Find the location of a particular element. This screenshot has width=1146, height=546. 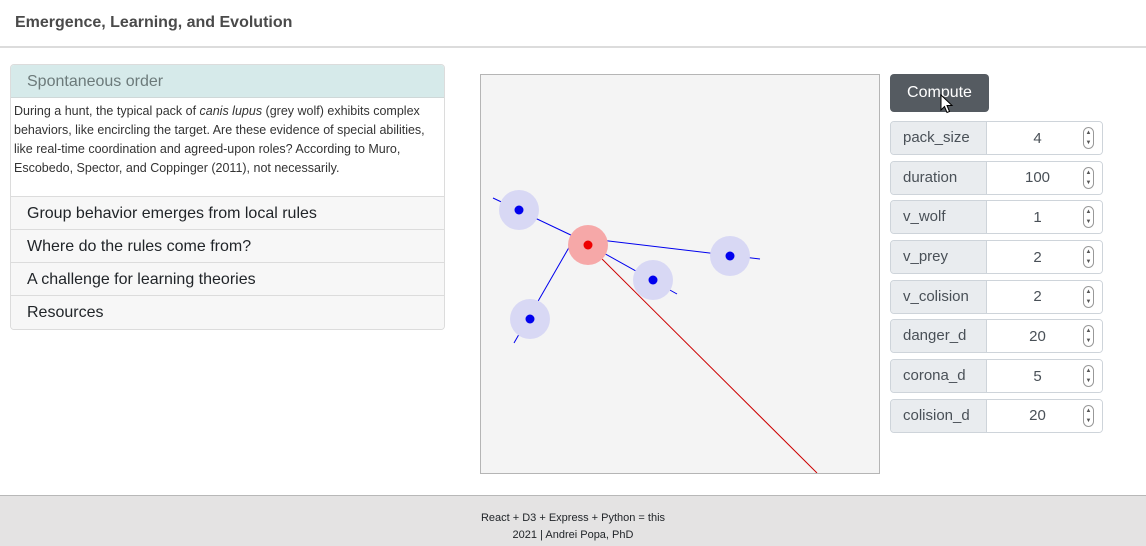

pack-size-input is located at coordinates (1044, 138).